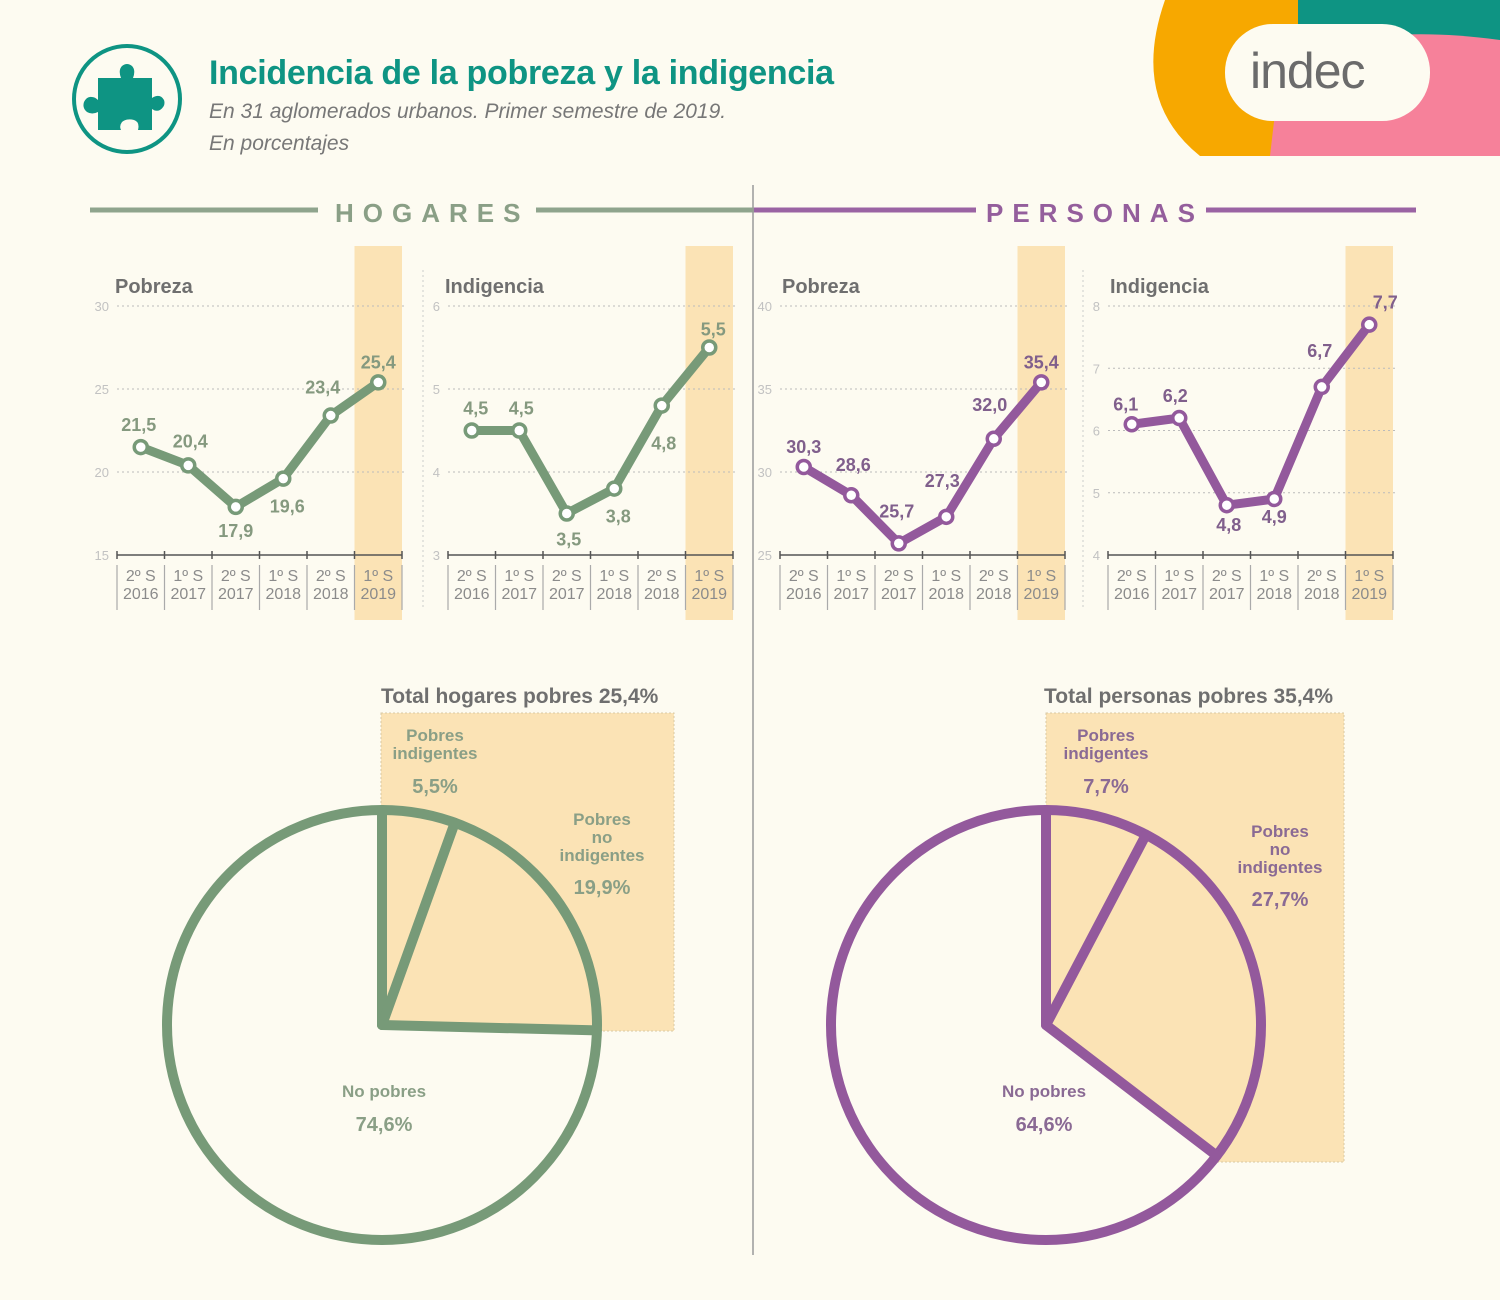 The width and height of the screenshot is (1500, 1300). I want to click on logo-background, so click(1326, 78).